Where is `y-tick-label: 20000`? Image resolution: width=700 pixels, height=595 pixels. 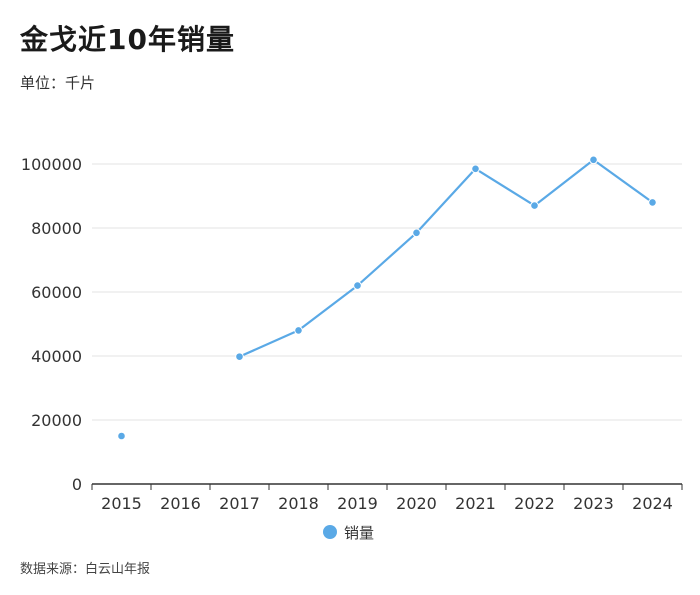
y-tick-label: 20000 is located at coordinates (56, 420).